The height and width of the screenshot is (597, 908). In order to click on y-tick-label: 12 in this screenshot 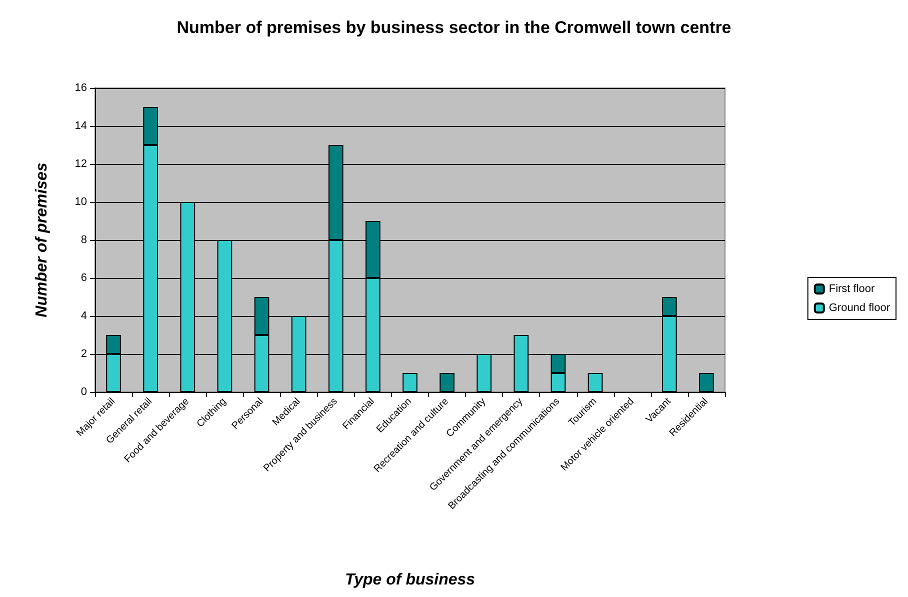, I will do `click(80, 164)`.